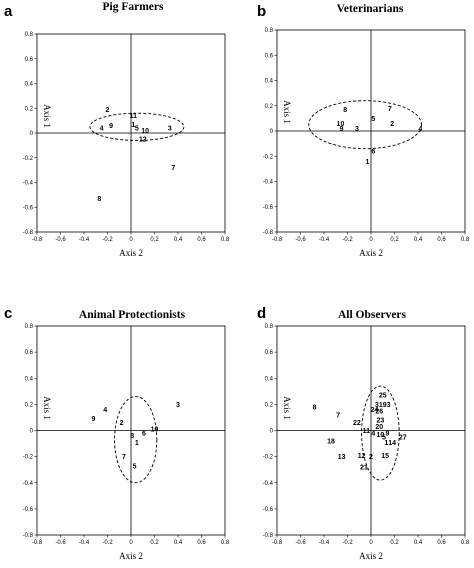 This screenshot has height=568, width=474. Describe the element at coordinates (379, 427) in the screenshot. I see `data-point-label: 20` at that location.